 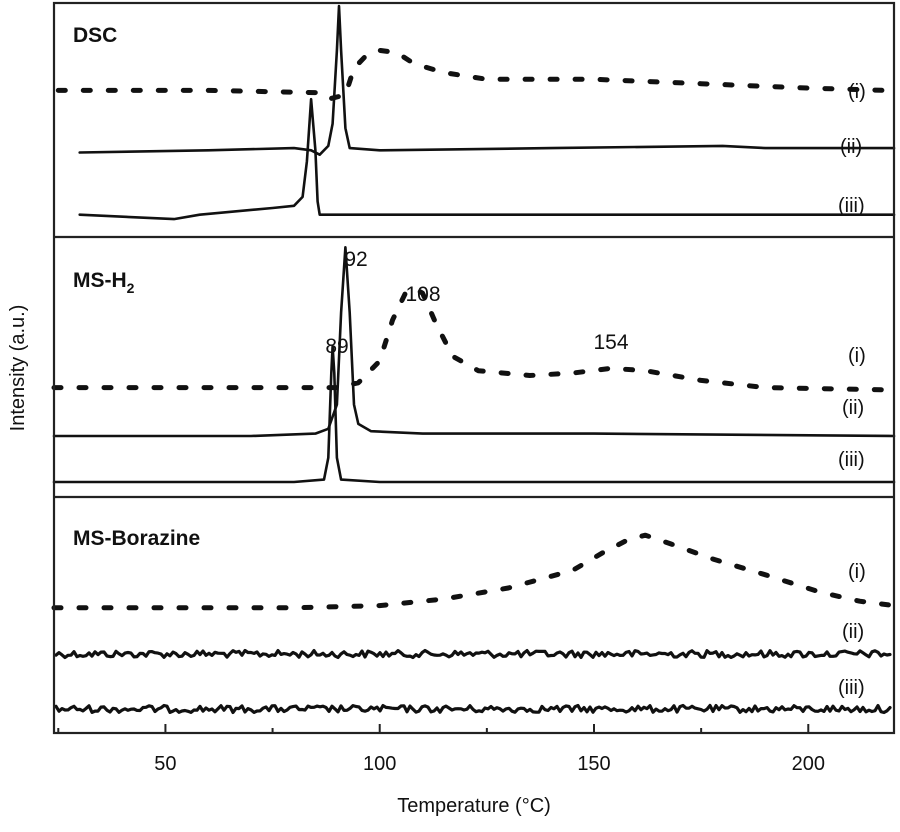 What do you see at coordinates (165, 764) in the screenshot?
I see `x-tick-label-50: 50` at bounding box center [165, 764].